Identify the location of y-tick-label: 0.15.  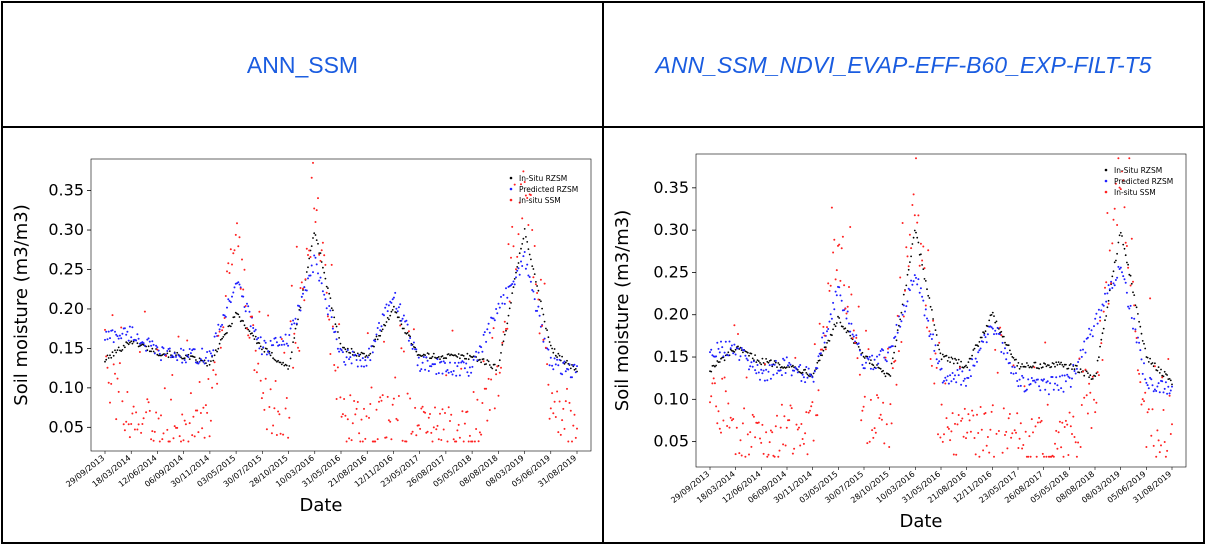
(66, 347).